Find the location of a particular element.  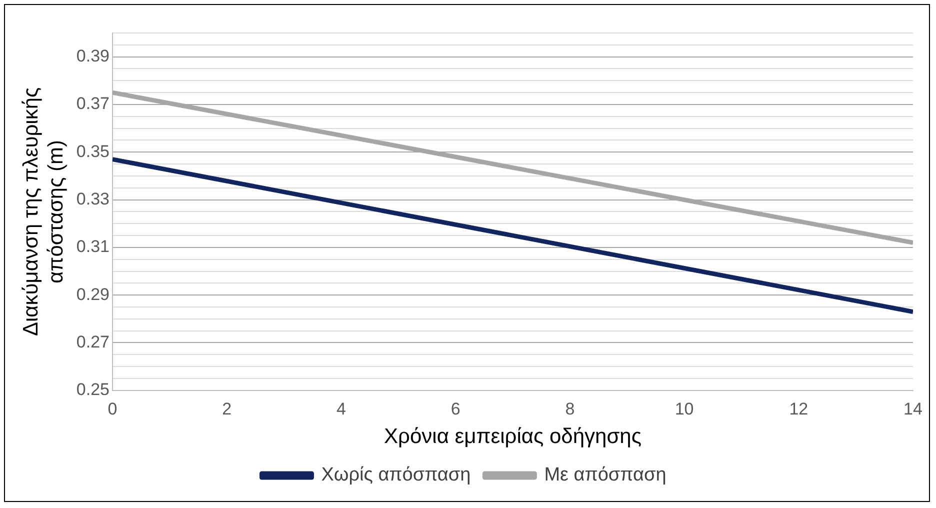

y-tick-label: 0.27 is located at coordinates (93, 342).